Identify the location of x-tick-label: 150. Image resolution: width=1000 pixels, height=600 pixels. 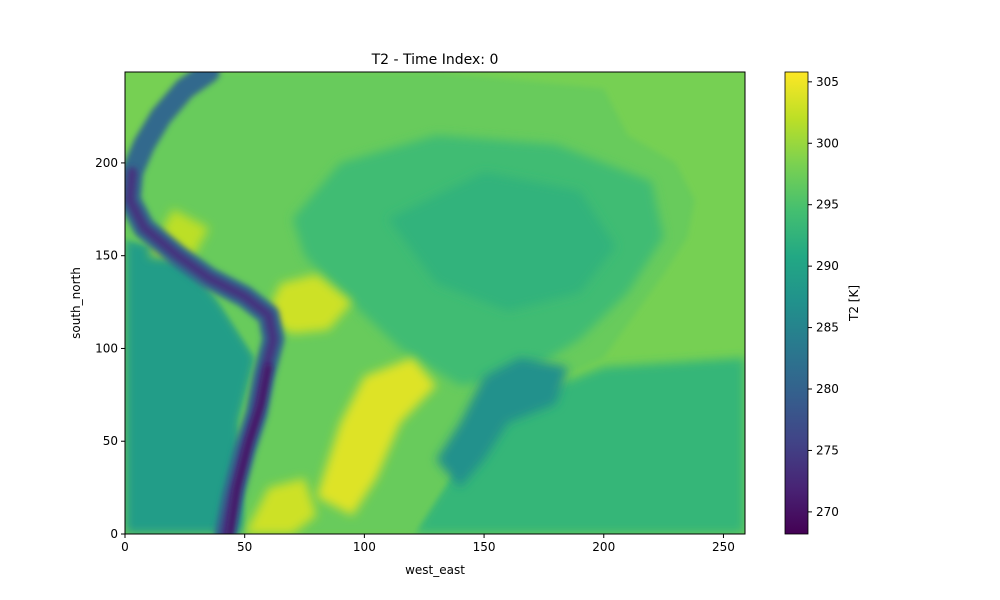
(484, 547).